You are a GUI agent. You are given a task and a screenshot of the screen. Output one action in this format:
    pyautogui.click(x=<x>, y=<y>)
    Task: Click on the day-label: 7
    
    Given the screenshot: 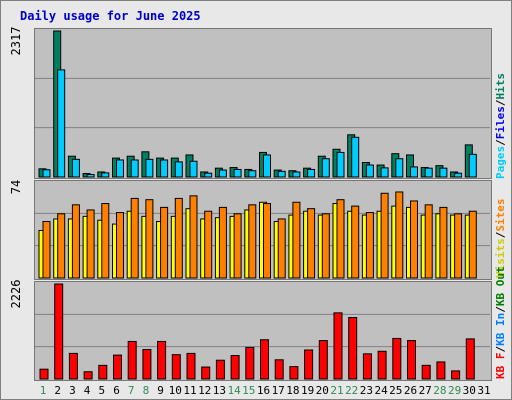 What is the action you would take?
    pyautogui.click(x=131, y=390)
    